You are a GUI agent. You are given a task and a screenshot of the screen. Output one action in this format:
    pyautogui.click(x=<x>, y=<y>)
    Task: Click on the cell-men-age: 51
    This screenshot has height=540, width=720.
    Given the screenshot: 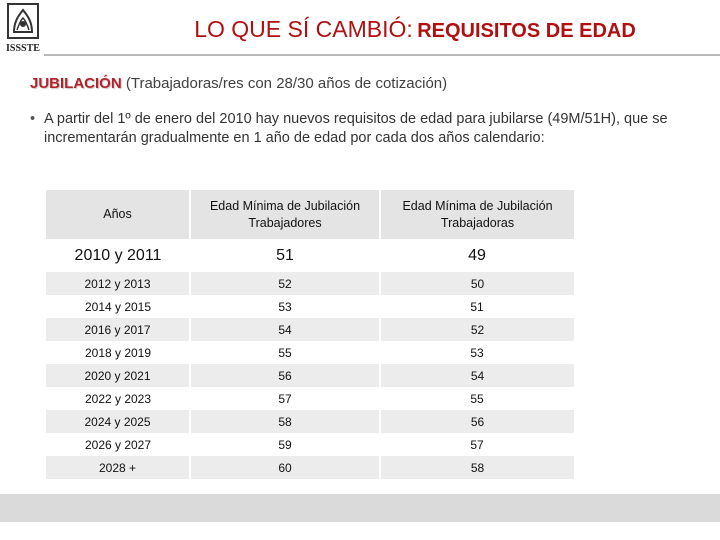 What is the action you would take?
    pyautogui.click(x=285, y=255)
    